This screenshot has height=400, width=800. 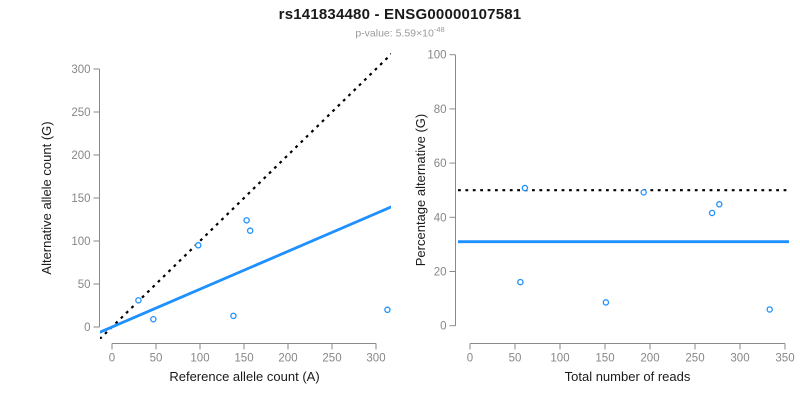 I want to click on y-tick-label: 150, so click(x=80, y=199).